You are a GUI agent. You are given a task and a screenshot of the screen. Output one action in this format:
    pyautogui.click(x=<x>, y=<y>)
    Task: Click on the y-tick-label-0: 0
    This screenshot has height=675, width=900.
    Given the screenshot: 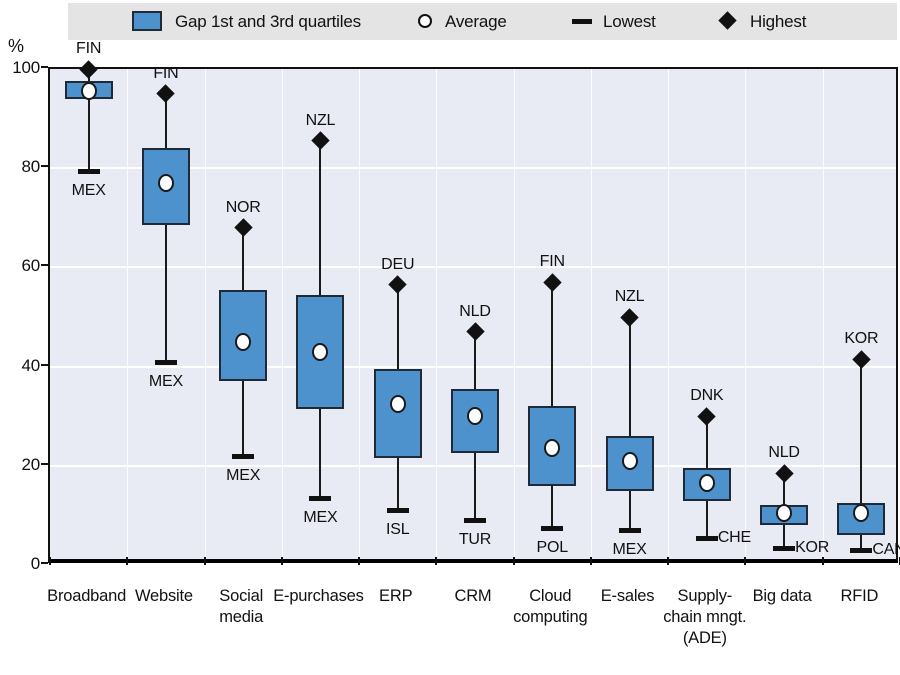 What is the action you would take?
    pyautogui.click(x=35, y=563)
    